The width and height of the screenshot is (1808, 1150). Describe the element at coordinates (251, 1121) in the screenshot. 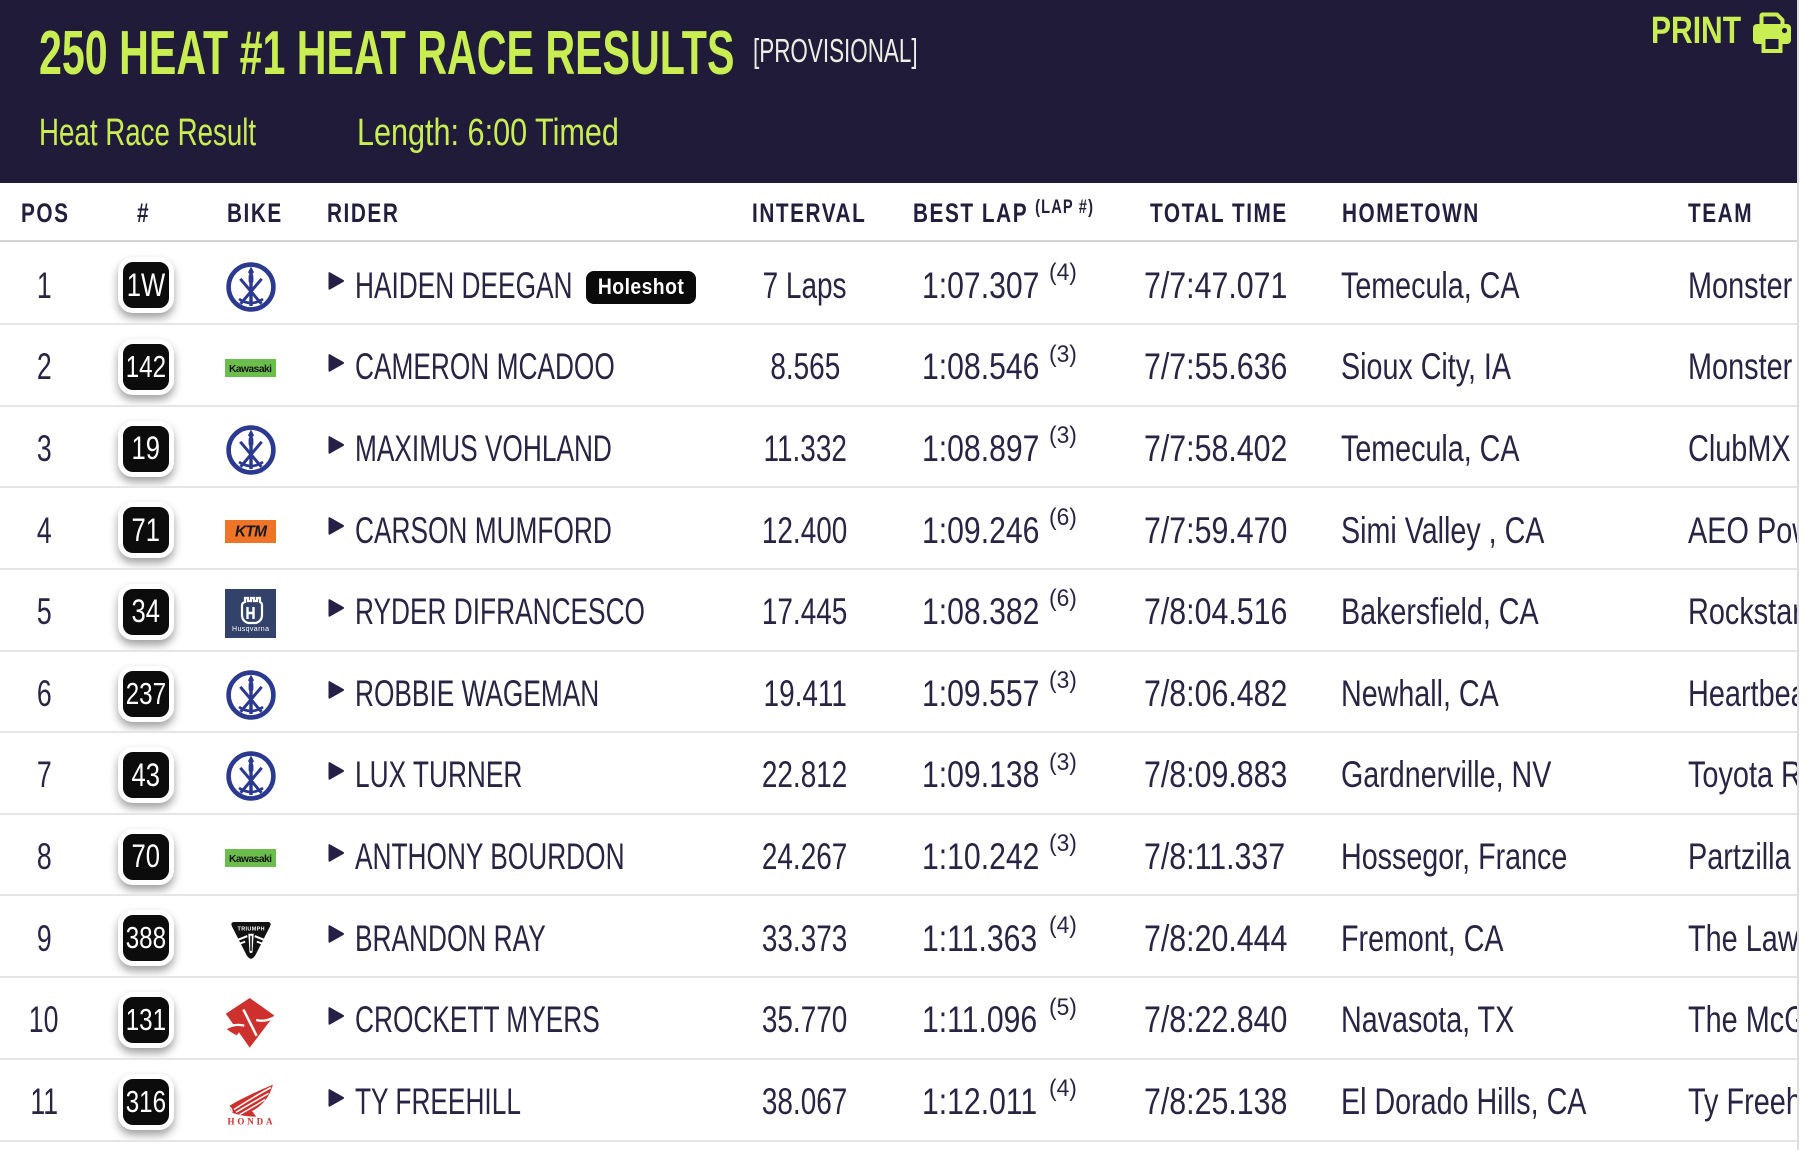

I see `svg-text: HONDA` at that location.